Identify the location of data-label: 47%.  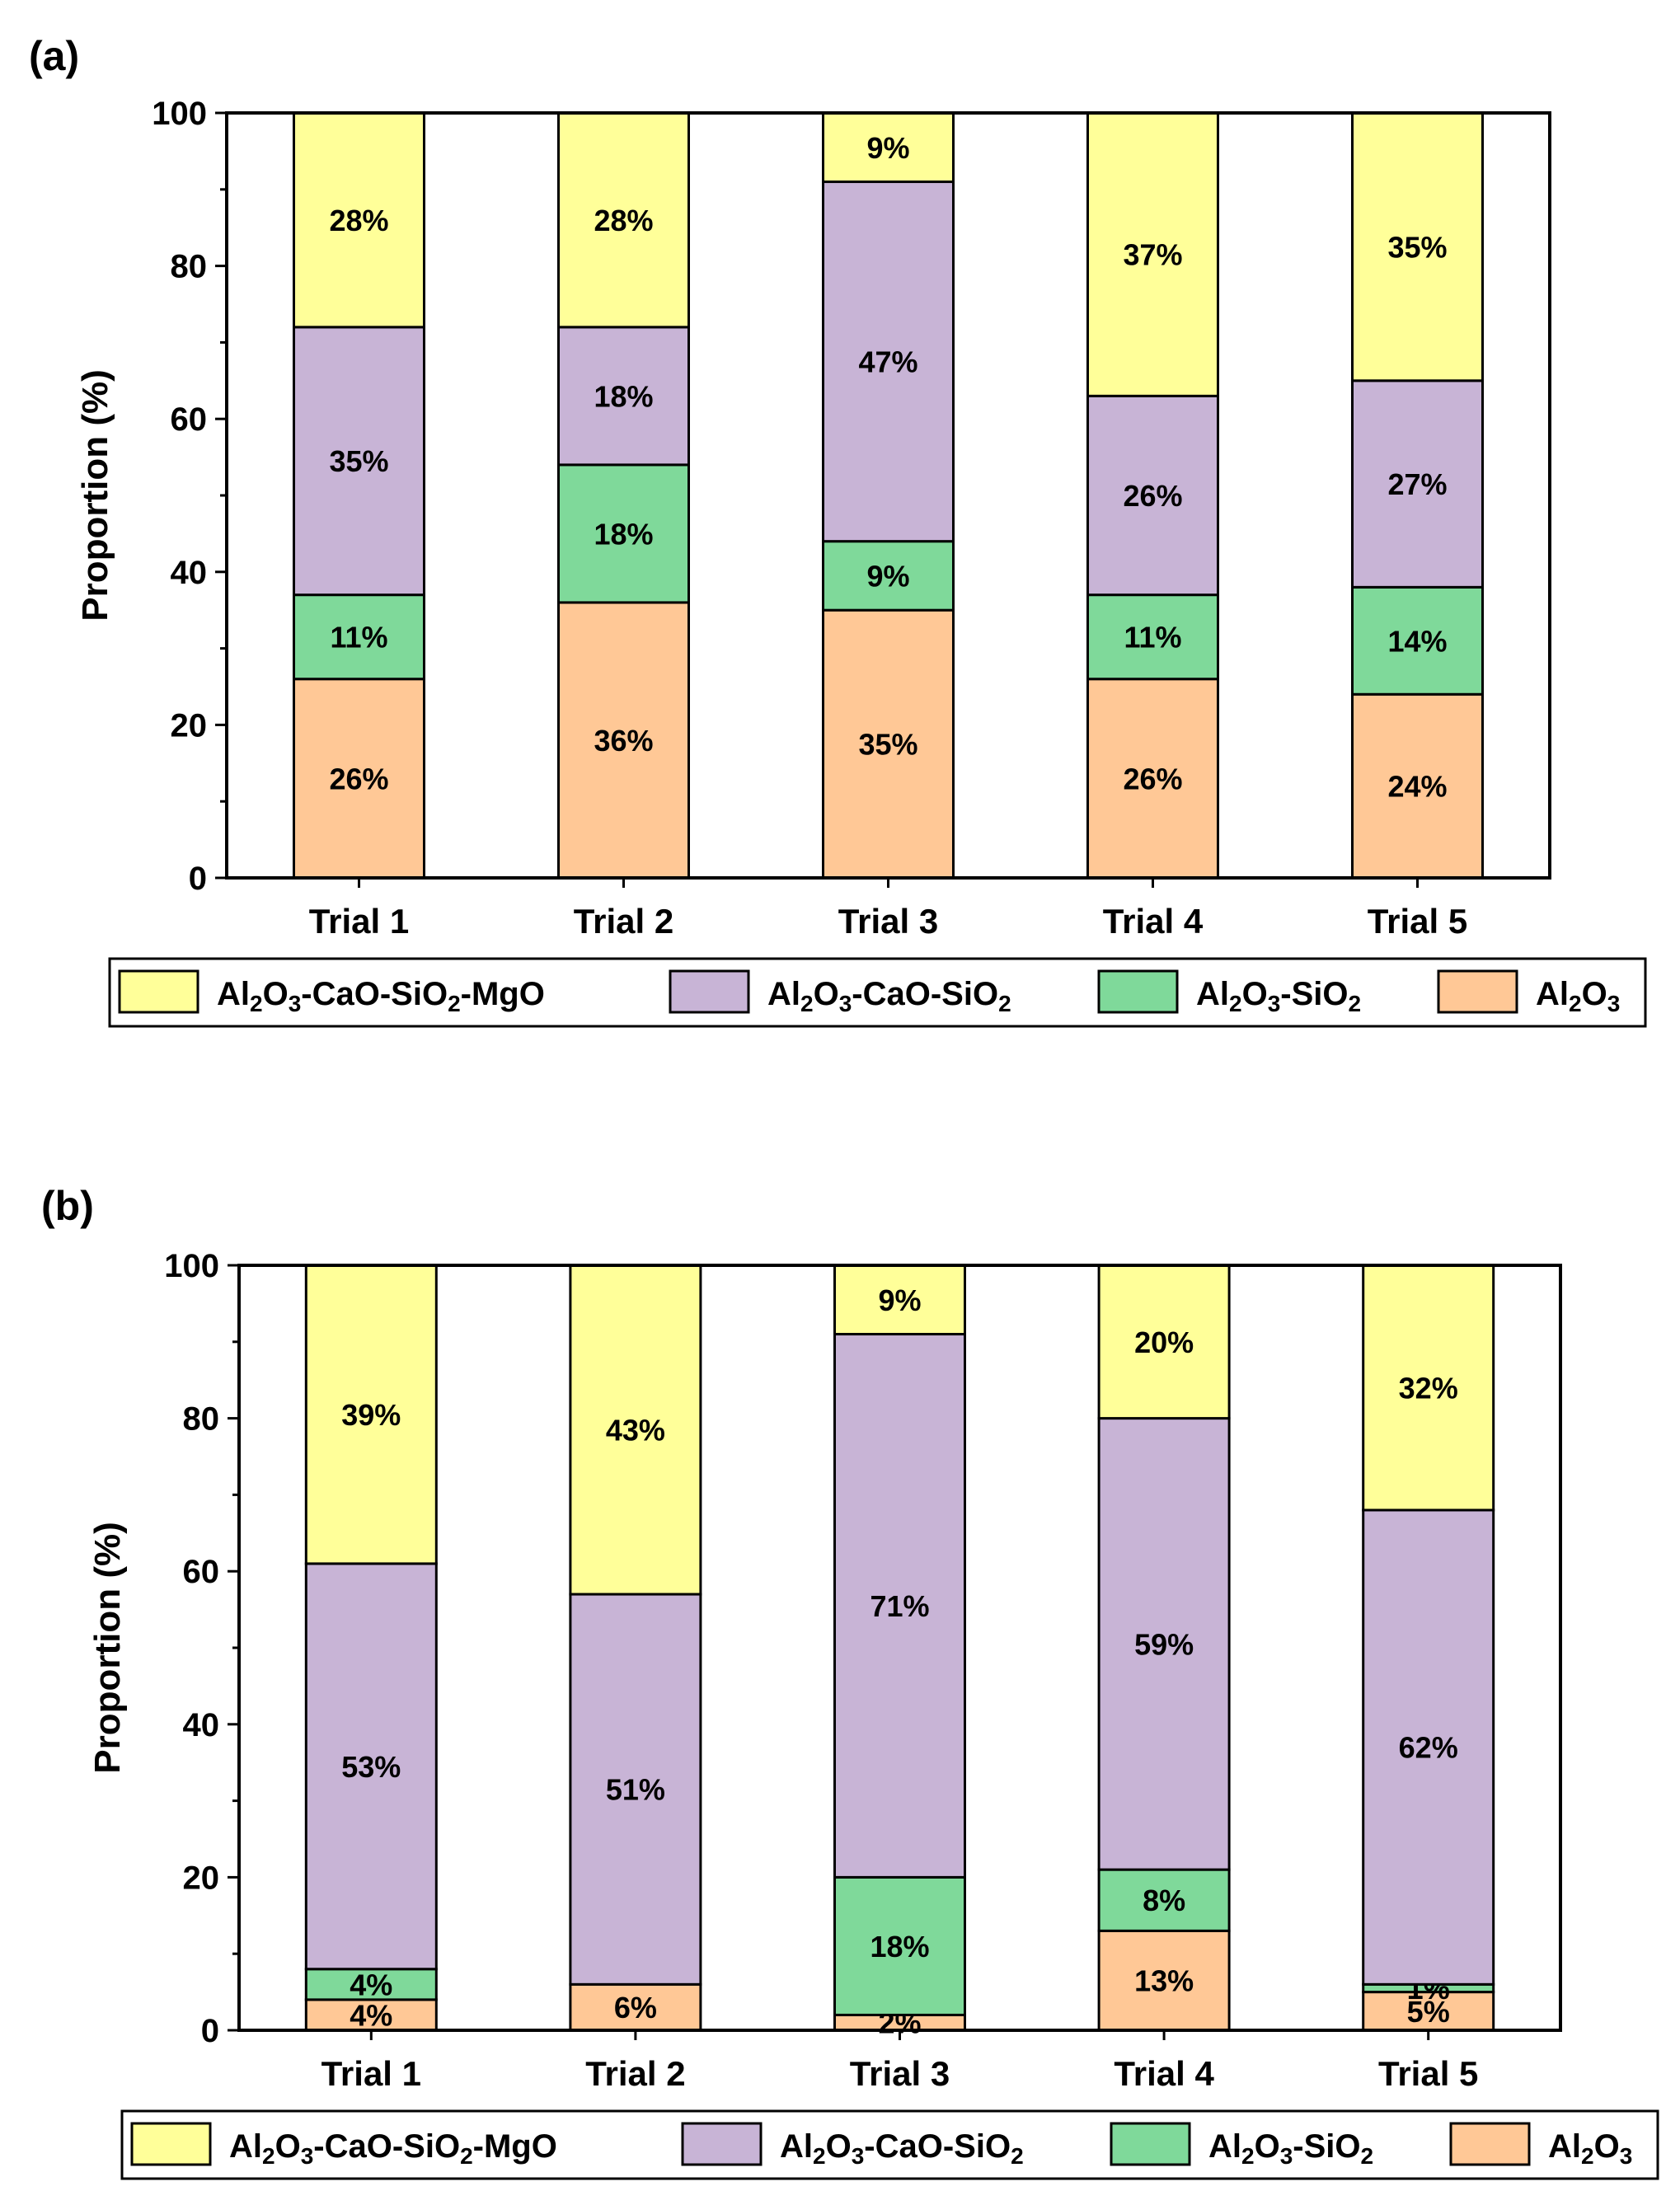
(887, 362).